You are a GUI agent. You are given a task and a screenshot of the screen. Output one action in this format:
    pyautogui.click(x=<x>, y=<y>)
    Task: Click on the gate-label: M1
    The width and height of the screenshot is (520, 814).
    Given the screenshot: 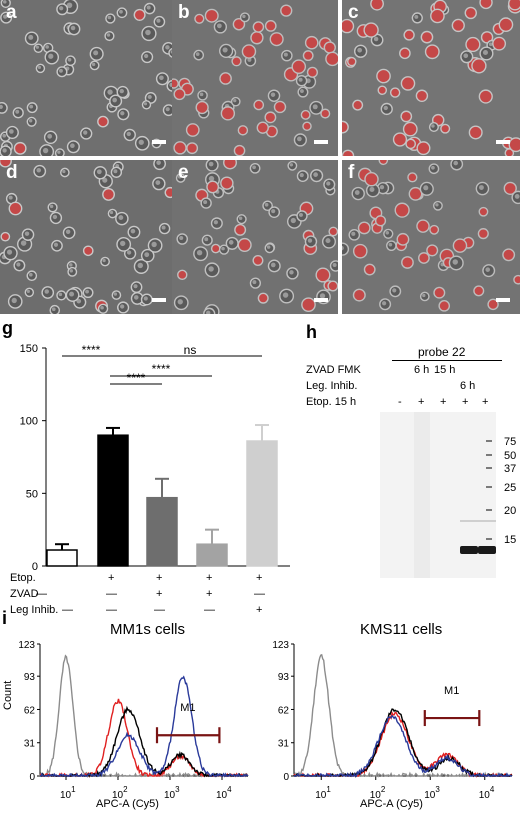 What is the action you would take?
    pyautogui.click(x=451, y=691)
    